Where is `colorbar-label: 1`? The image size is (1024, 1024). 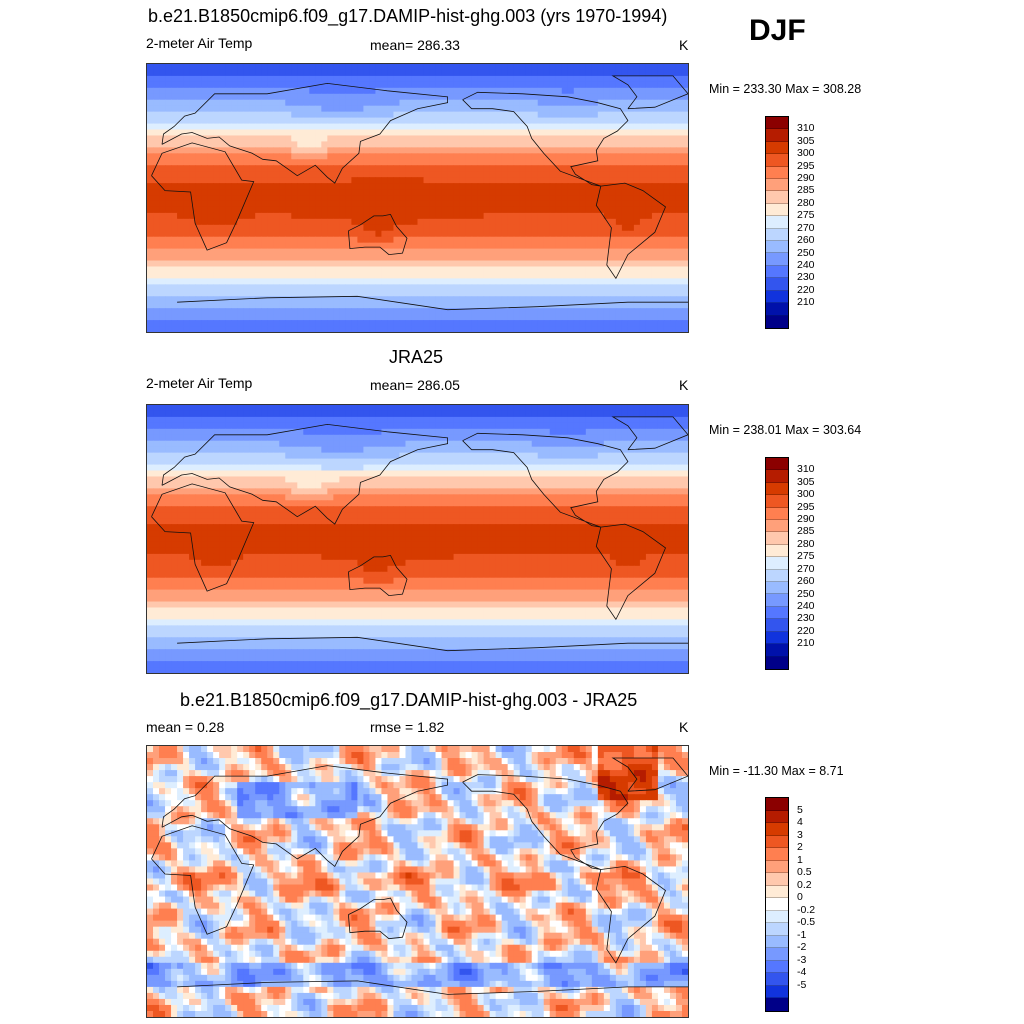
colorbar-label: 1 is located at coordinates (800, 859).